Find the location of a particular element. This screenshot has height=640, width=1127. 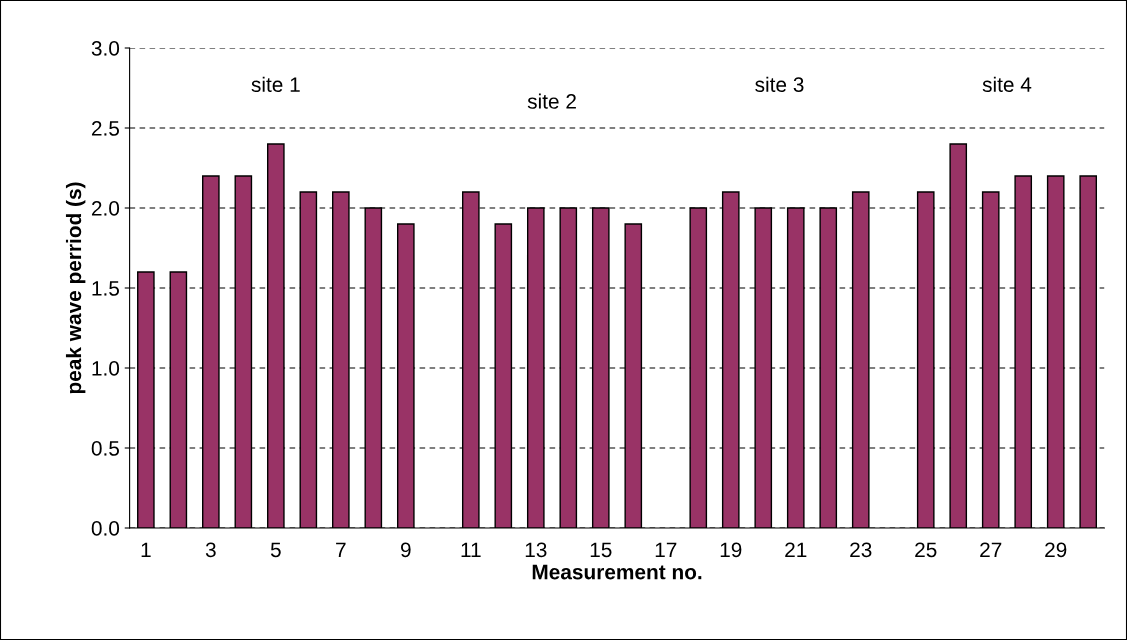

x-tick-label: 3 is located at coordinates (210, 550).